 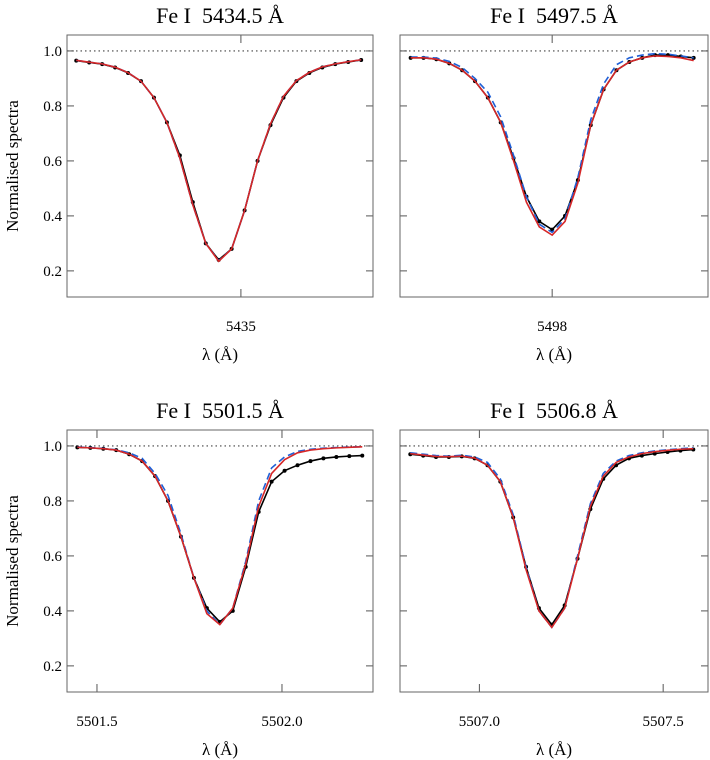 I want to click on x-tick-label: 5501.5, so click(x=96, y=722).